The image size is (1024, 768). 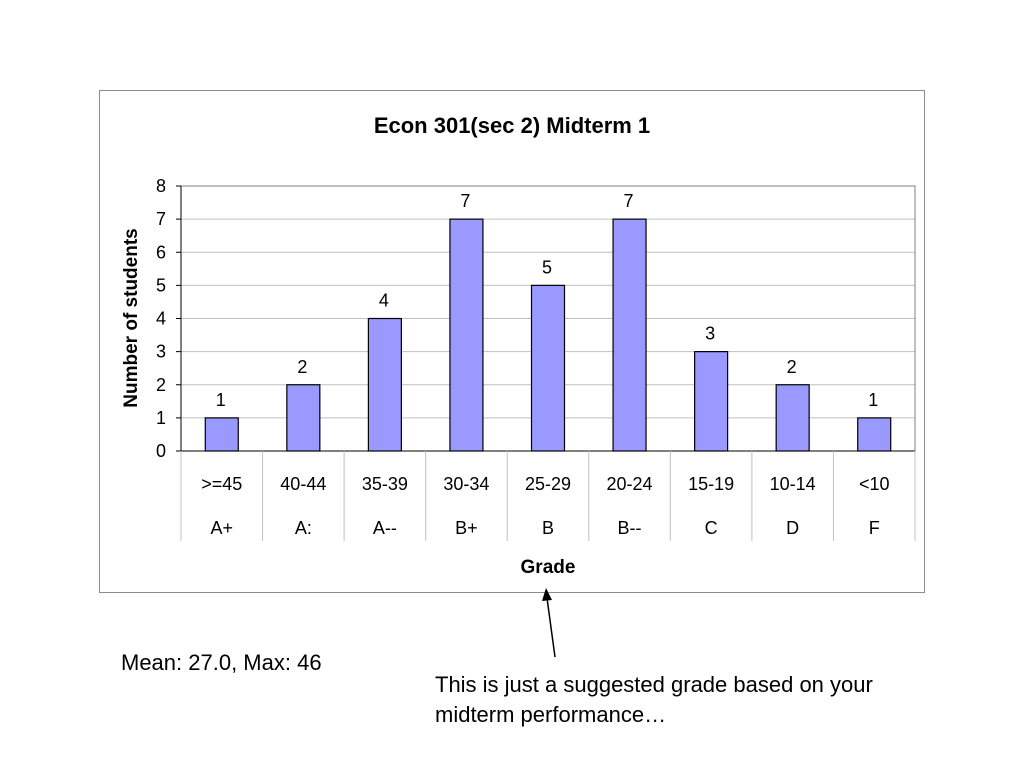 What do you see at coordinates (385, 484) in the screenshot?
I see `x-tick-label: 35-39` at bounding box center [385, 484].